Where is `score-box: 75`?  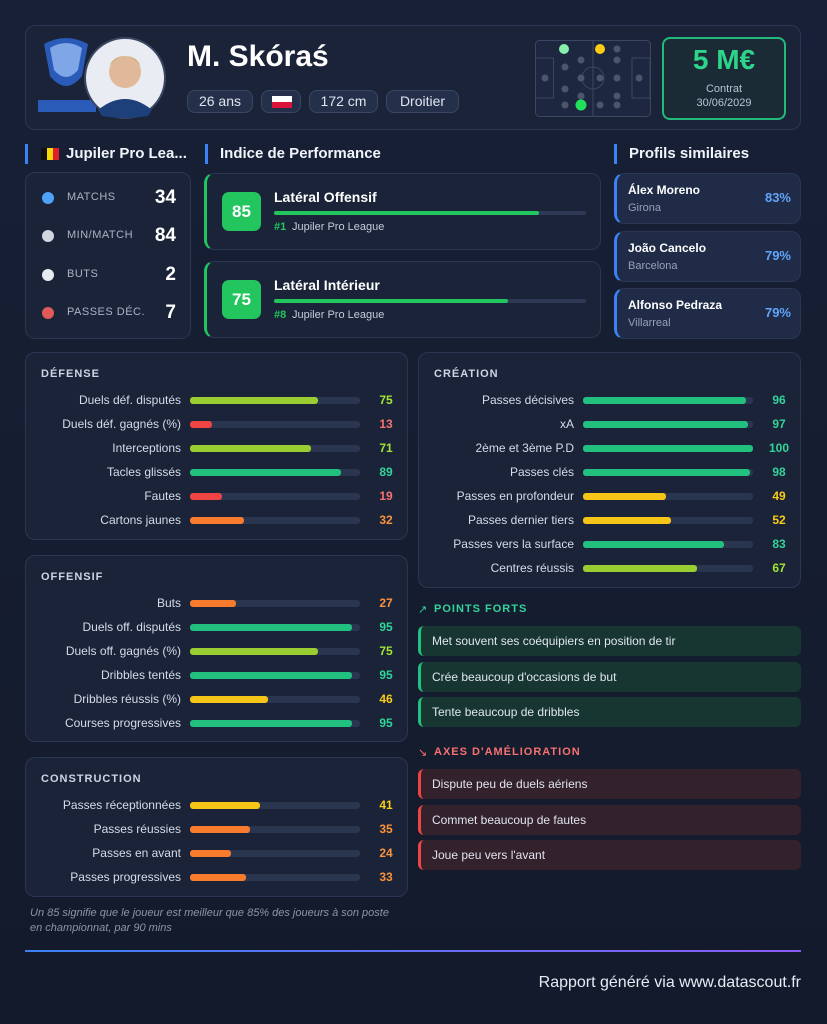 score-box: 75 is located at coordinates (241, 299).